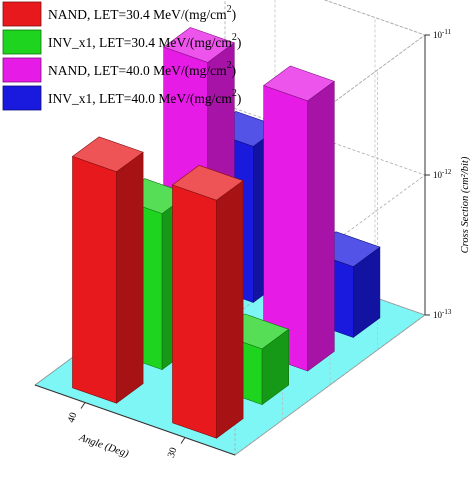 The image size is (474, 479). Describe the element at coordinates (73, 417) in the screenshot. I see `x-tick-label-0: 40` at that location.